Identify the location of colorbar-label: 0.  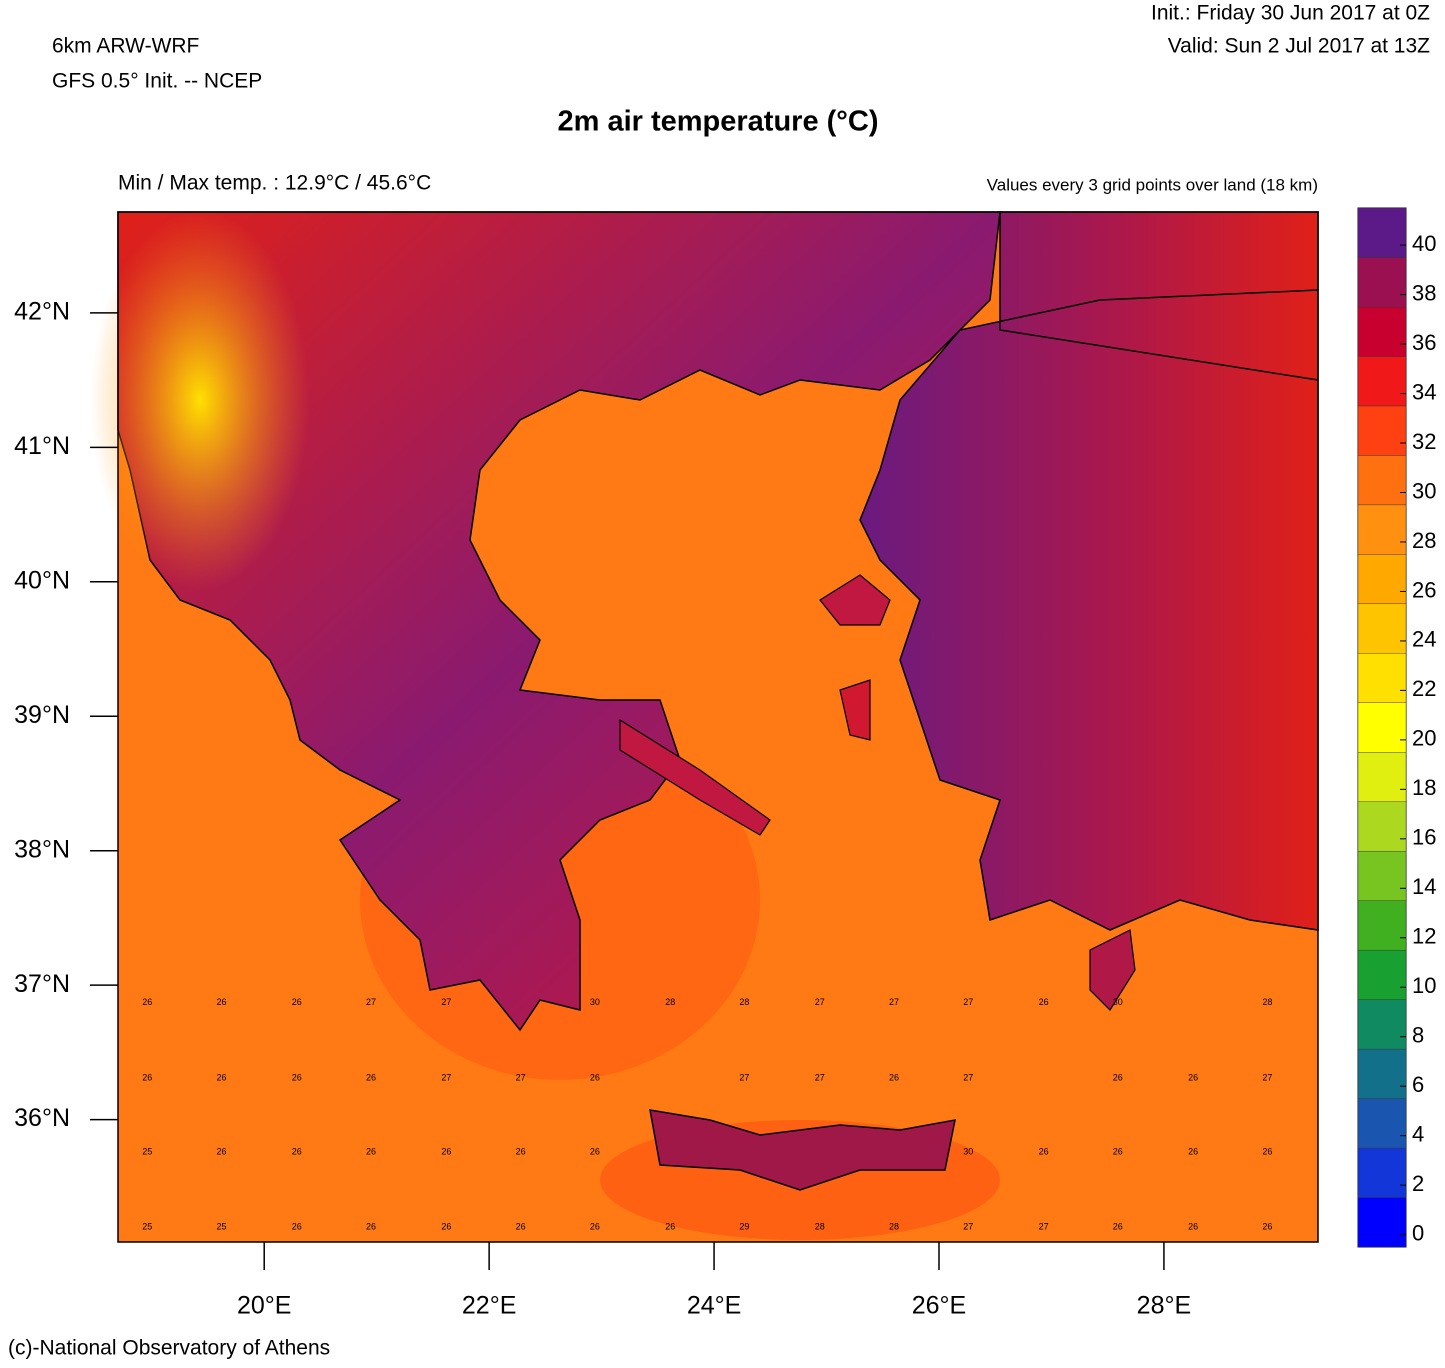
(1418, 1232).